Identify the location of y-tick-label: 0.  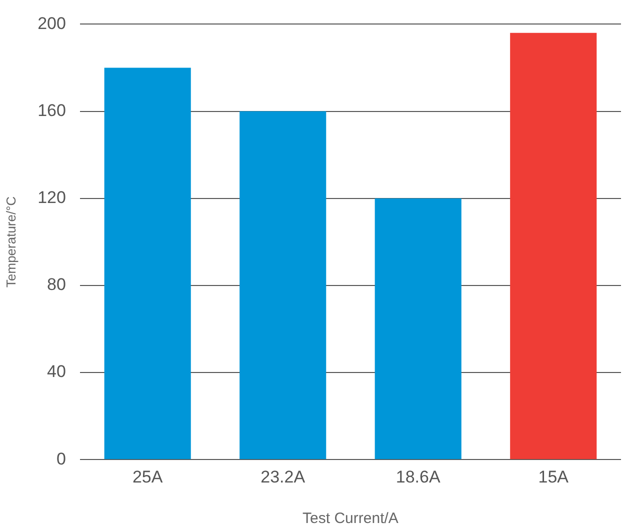
(61, 458).